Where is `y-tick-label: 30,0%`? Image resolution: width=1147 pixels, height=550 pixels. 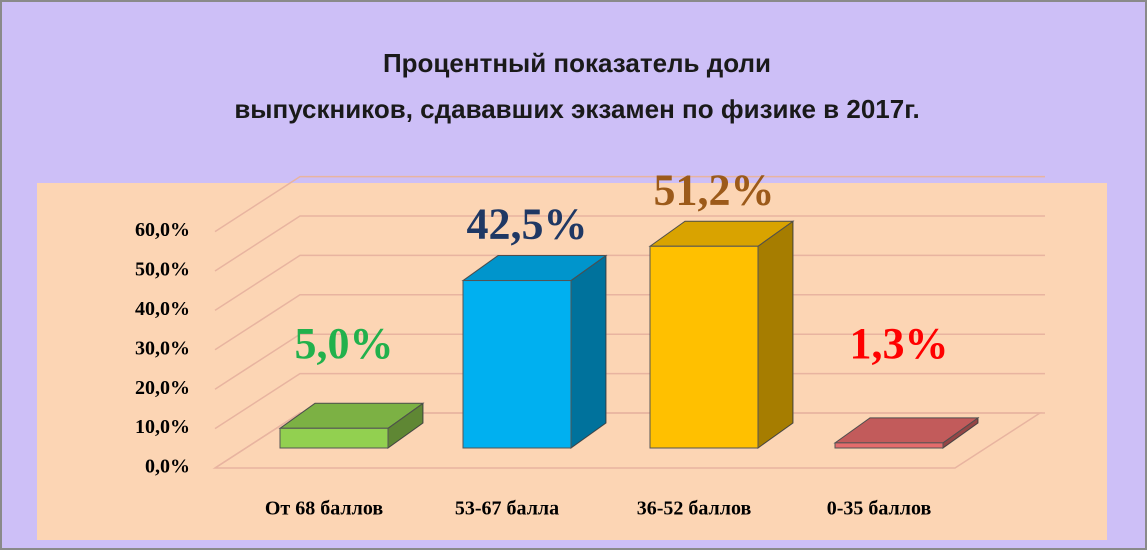
y-tick-label: 30,0% is located at coordinates (162, 348).